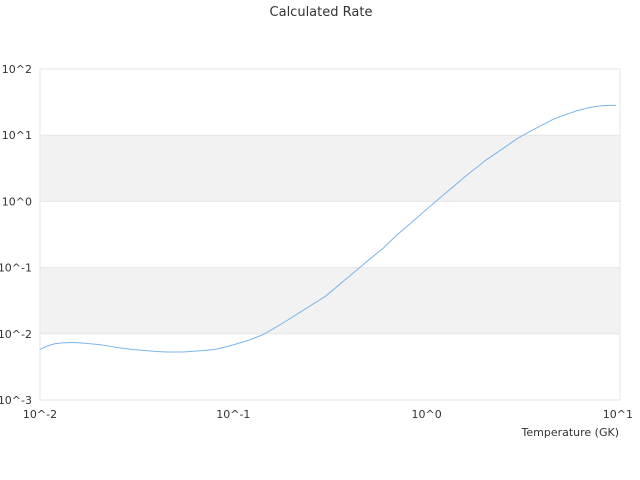 This screenshot has height=480, width=640. Describe the element at coordinates (17, 135) in the screenshot. I see `y-tick-label: 10^1` at that location.